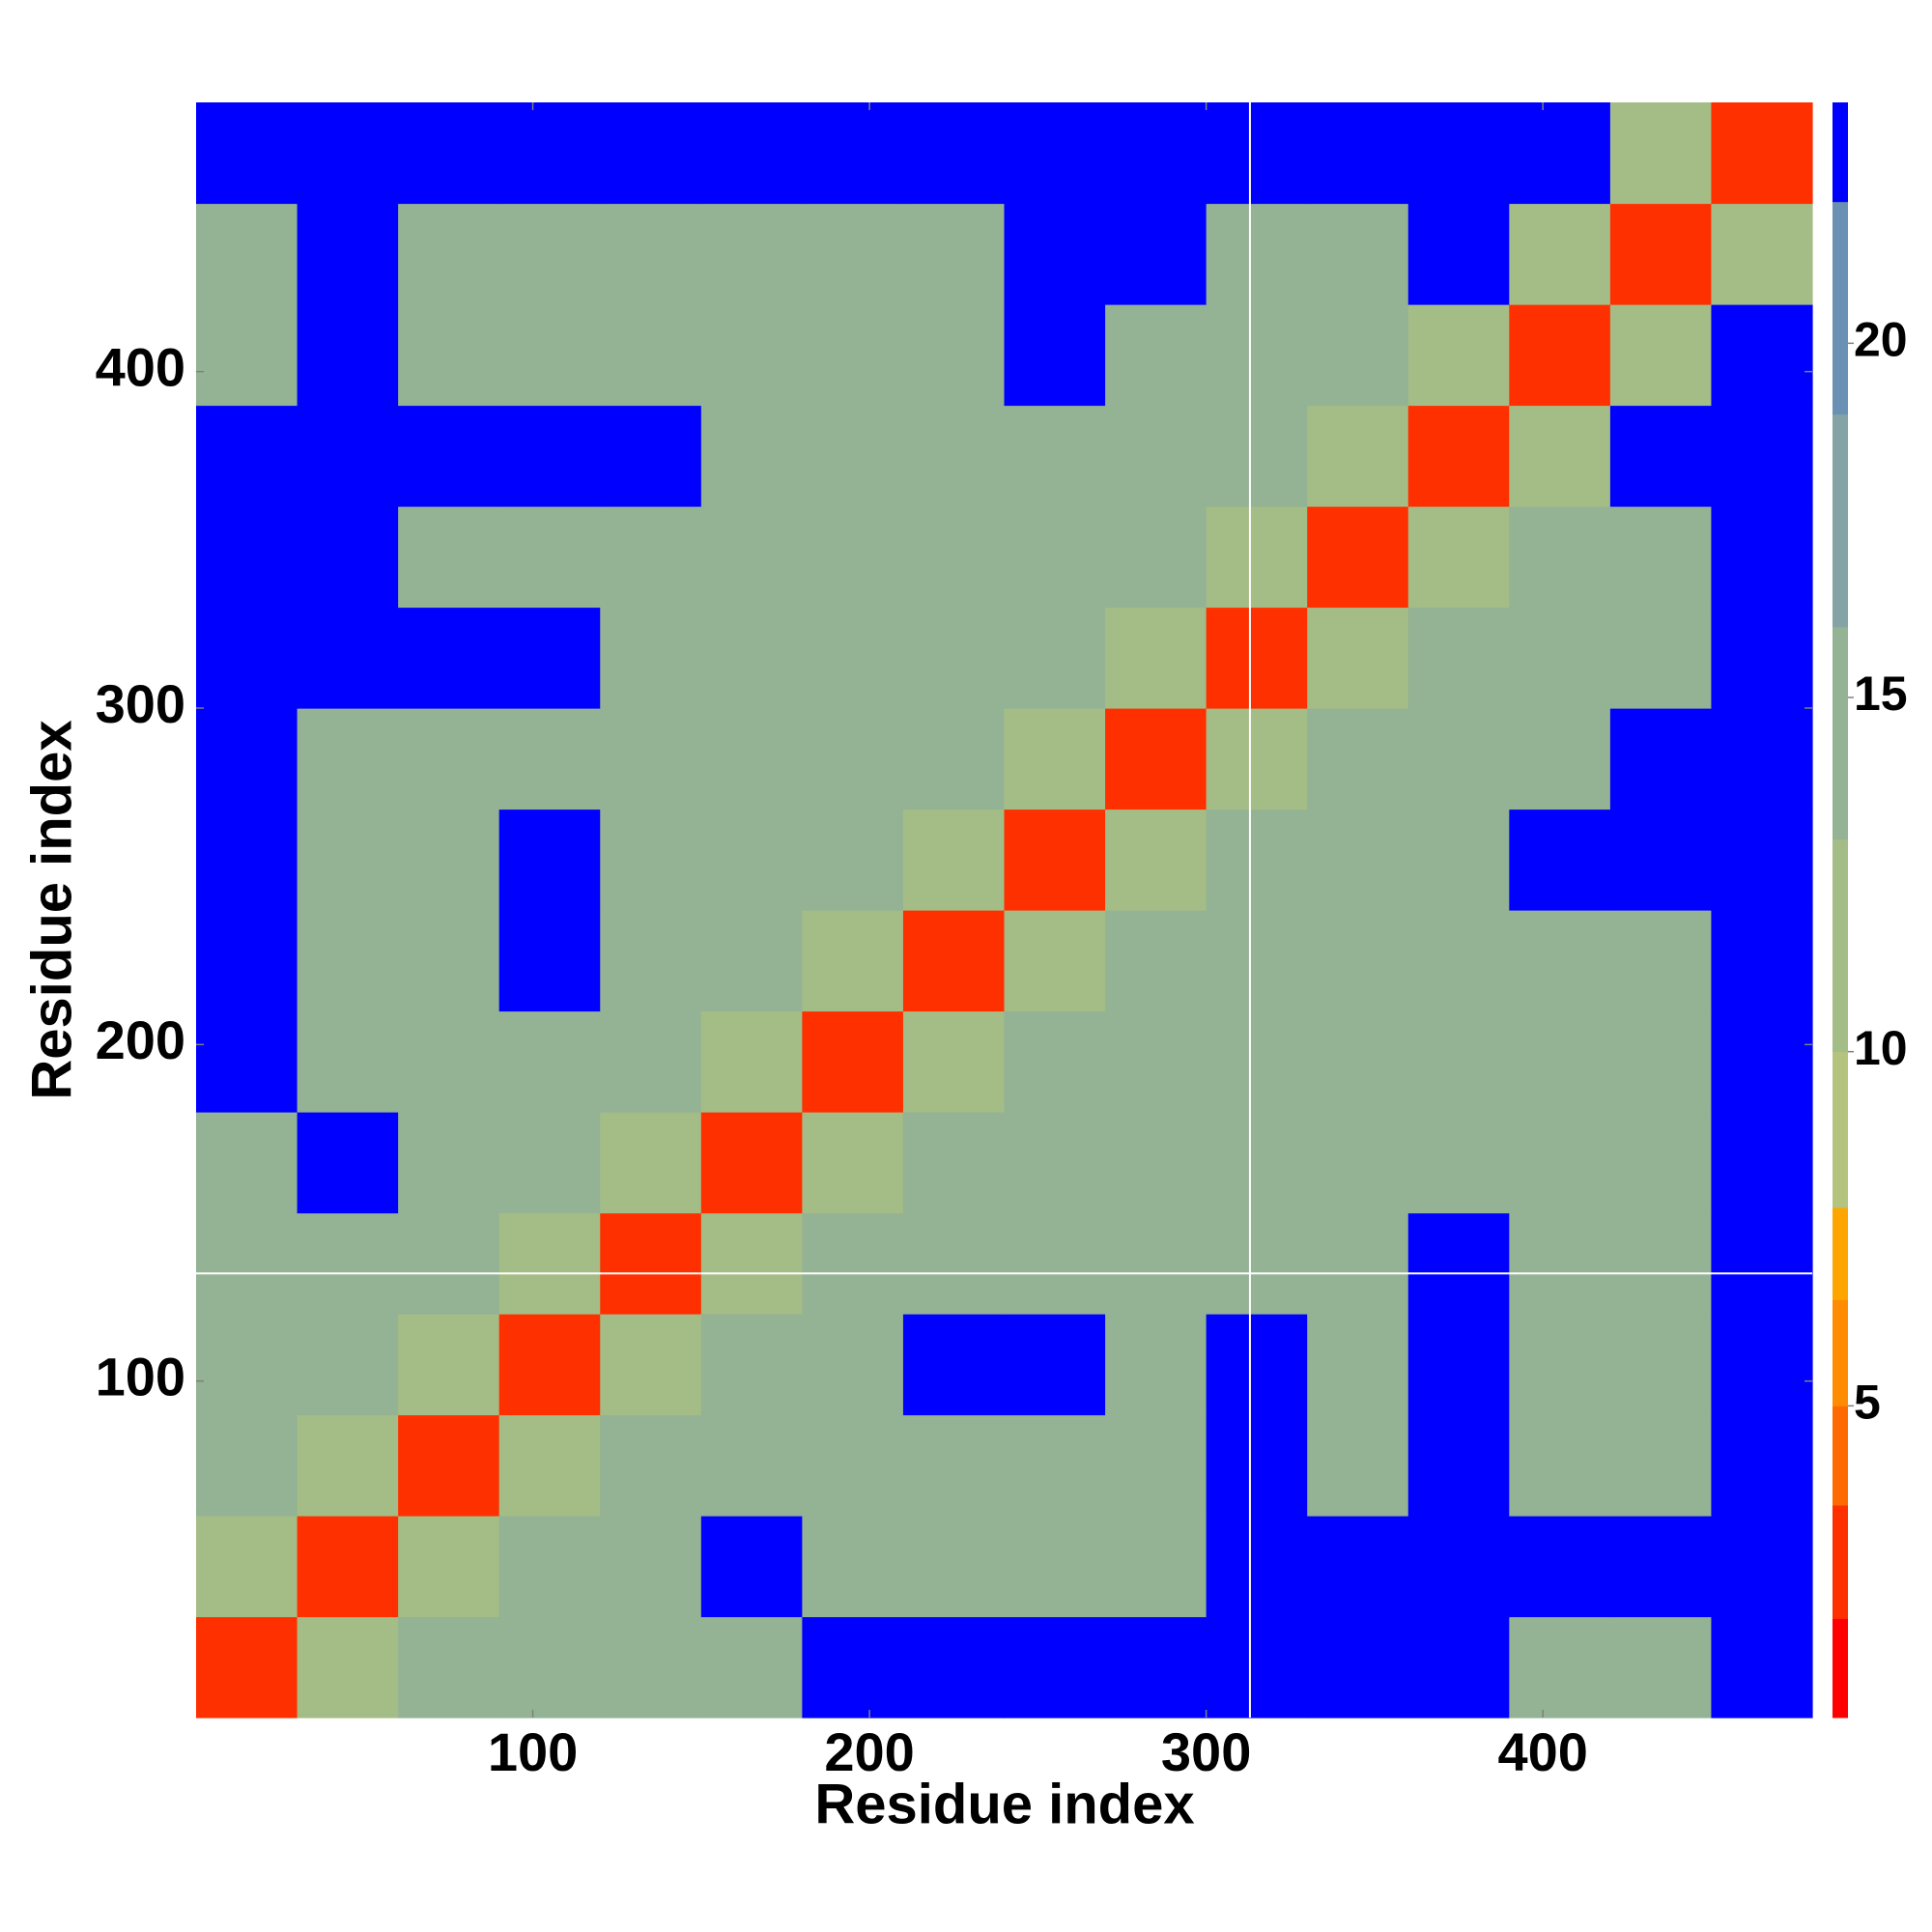  I want to click on y-tick-label: 200, so click(140, 1039).